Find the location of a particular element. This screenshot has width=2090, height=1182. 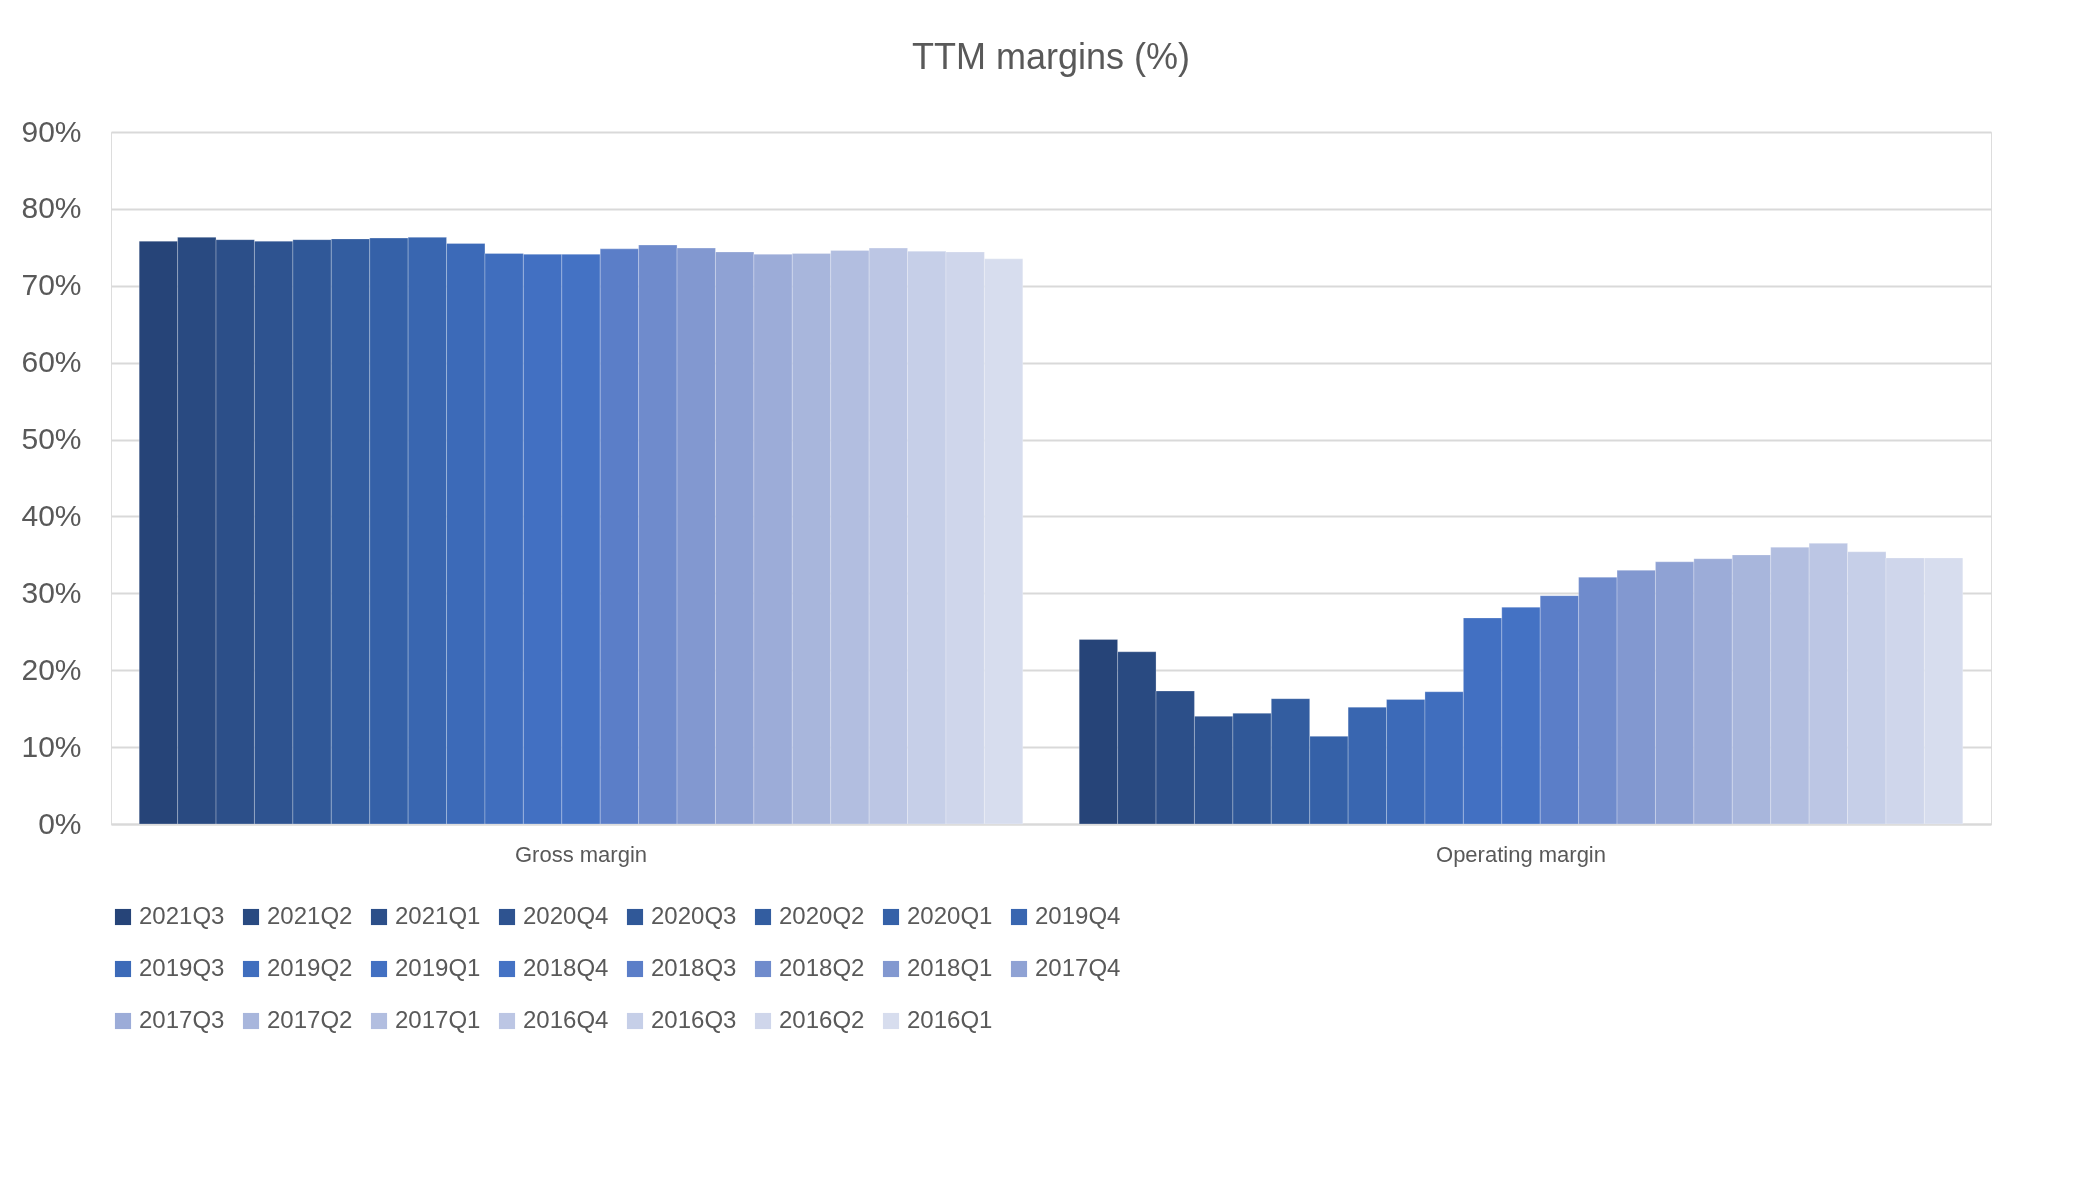

legend-label: 2019Q3 is located at coordinates (182, 967).